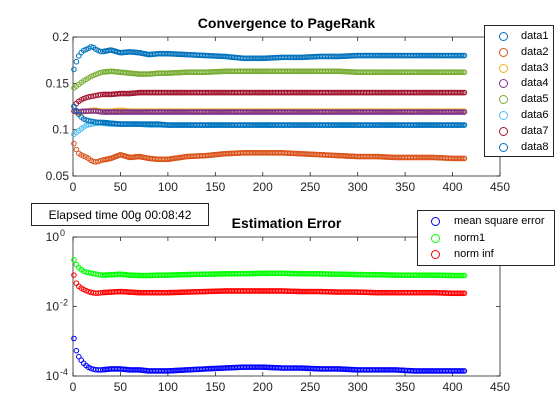  What do you see at coordinates (215, 187) in the screenshot?
I see `x-tick-label-1-3: 150` at bounding box center [215, 187].